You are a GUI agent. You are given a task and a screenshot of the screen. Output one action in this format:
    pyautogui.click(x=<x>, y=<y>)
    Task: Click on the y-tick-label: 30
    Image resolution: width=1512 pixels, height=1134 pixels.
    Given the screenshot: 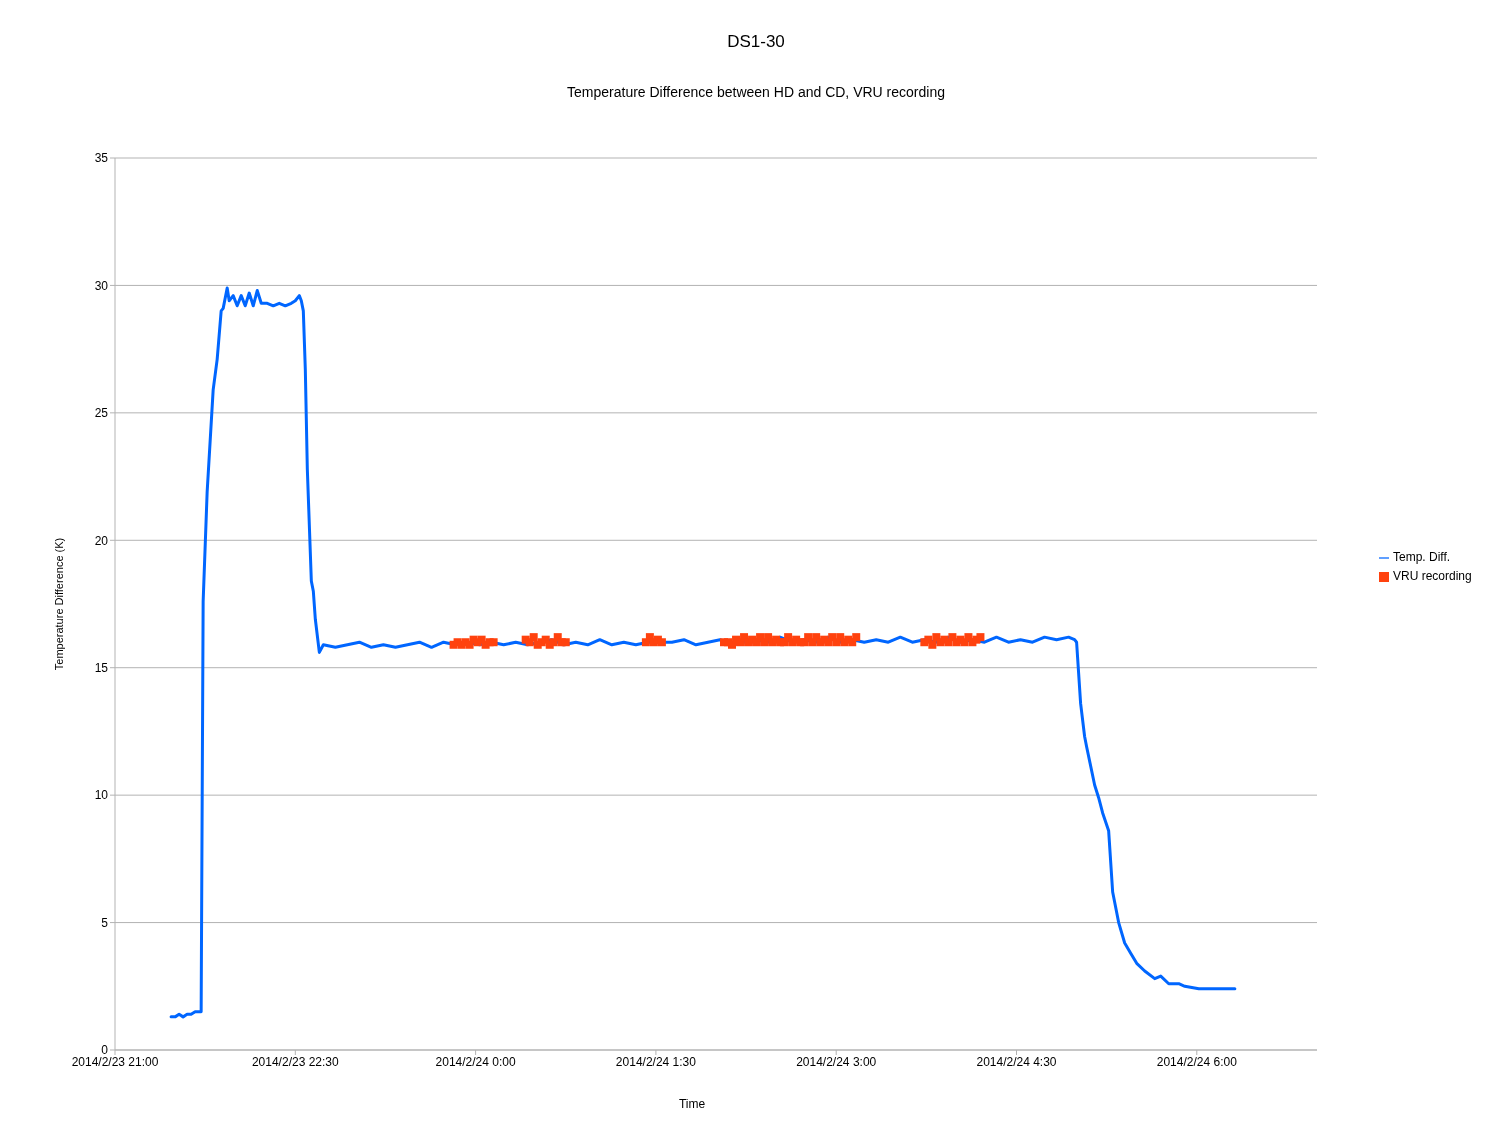 What is the action you would take?
    pyautogui.click(x=101, y=285)
    